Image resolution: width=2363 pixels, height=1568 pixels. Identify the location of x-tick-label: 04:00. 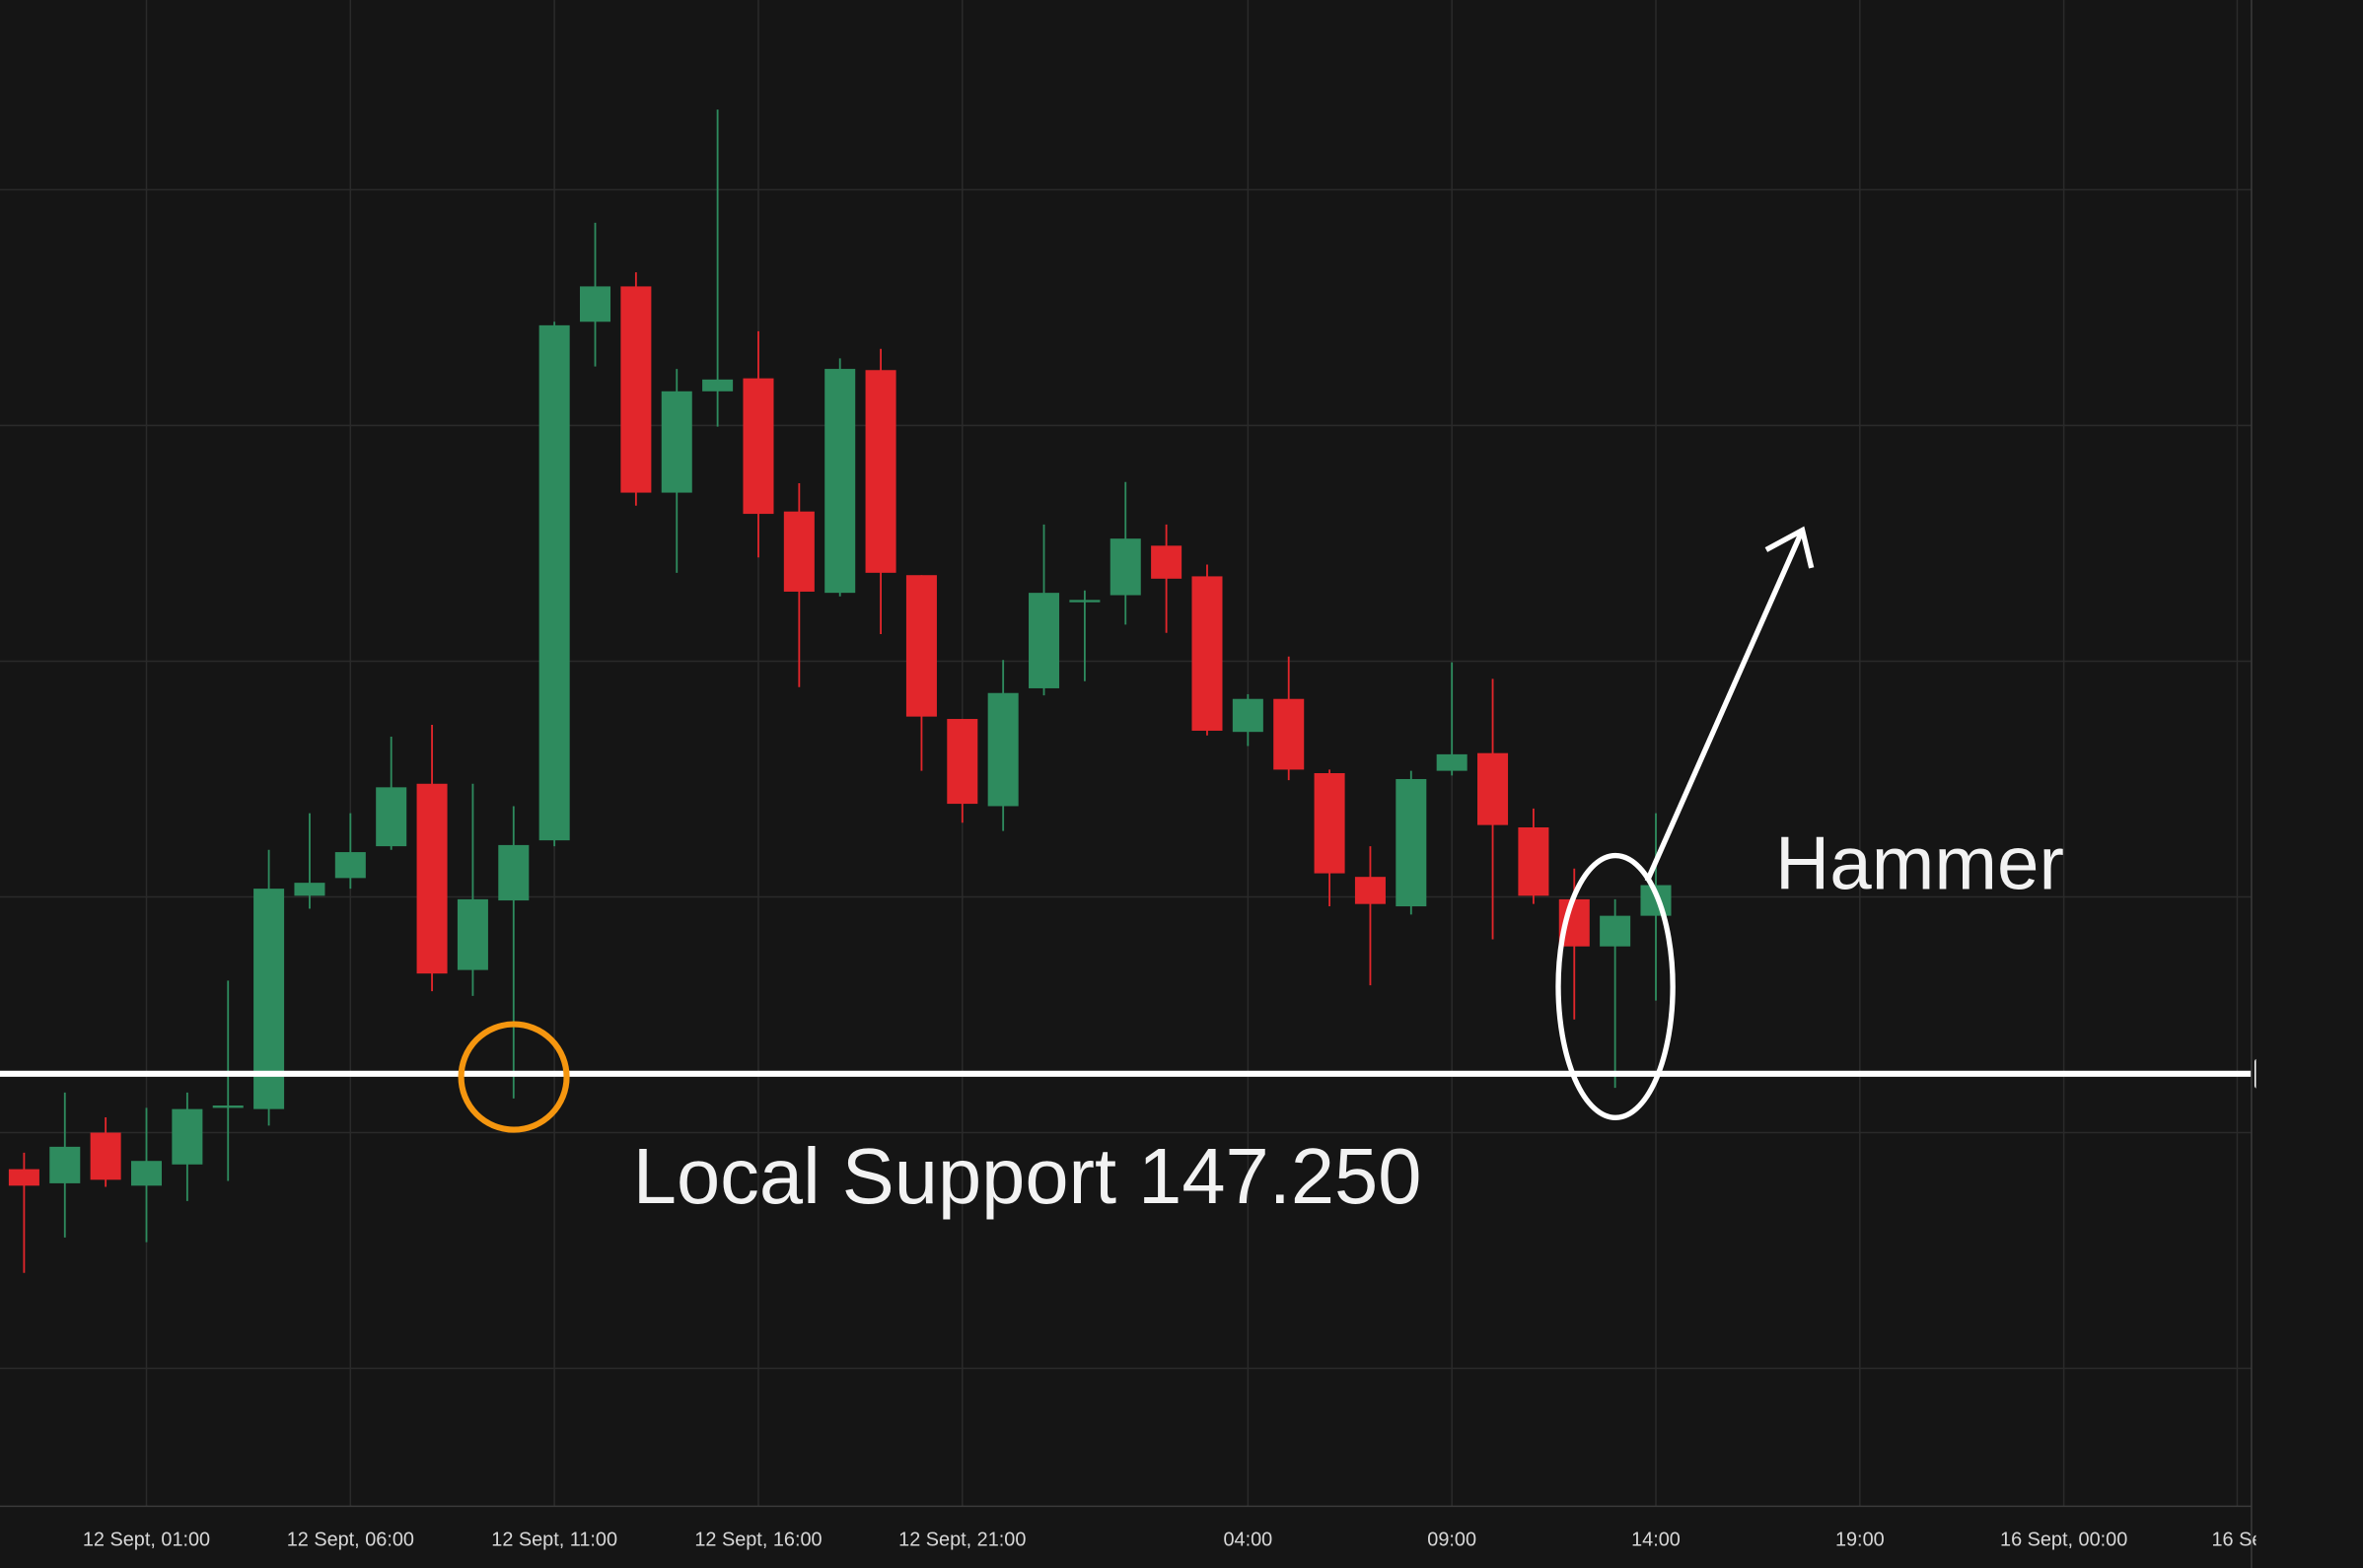
(1248, 1540).